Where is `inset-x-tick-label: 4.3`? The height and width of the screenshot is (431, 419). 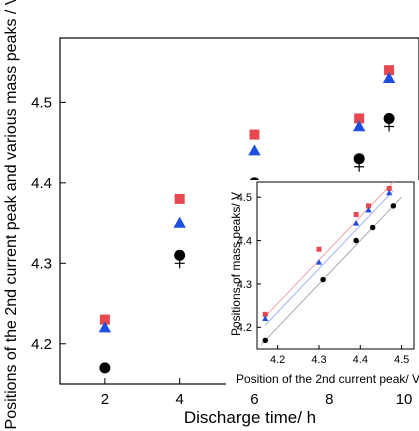
inset-x-tick-label: 4.3 is located at coordinates (318, 360).